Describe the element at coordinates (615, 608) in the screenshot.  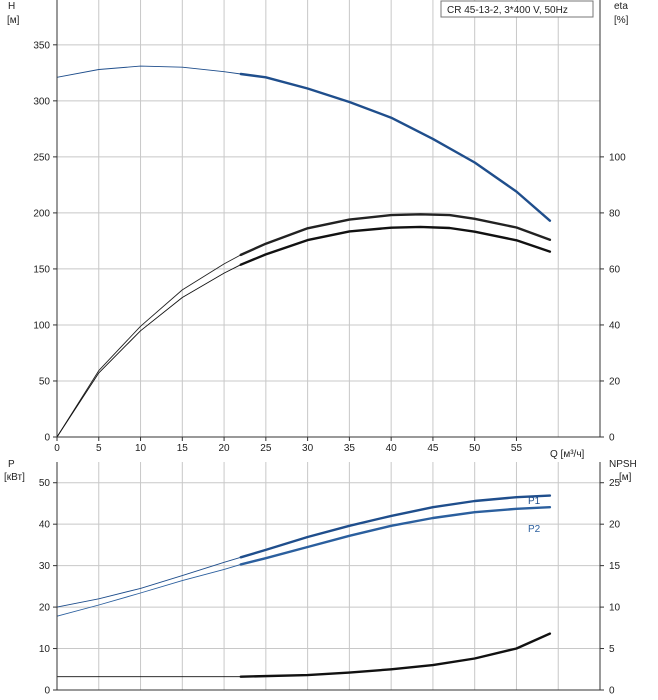
I see `right-tick-label: 10` at that location.